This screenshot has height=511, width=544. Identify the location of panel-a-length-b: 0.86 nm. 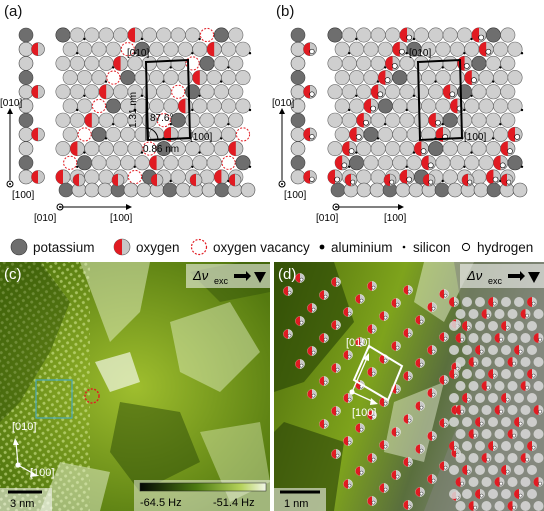
(161, 149).